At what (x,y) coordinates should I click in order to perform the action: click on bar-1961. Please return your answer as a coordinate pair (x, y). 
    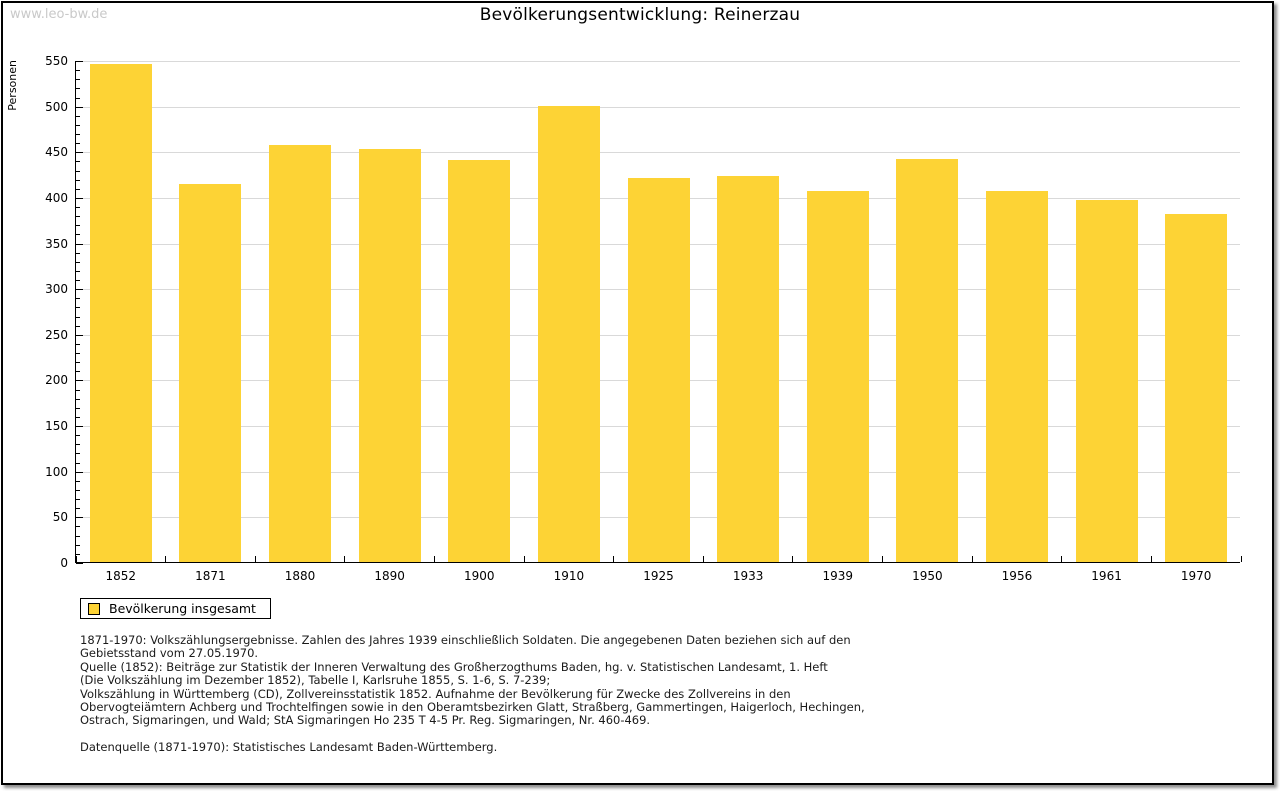
    Looking at the image, I should click on (1106, 380).